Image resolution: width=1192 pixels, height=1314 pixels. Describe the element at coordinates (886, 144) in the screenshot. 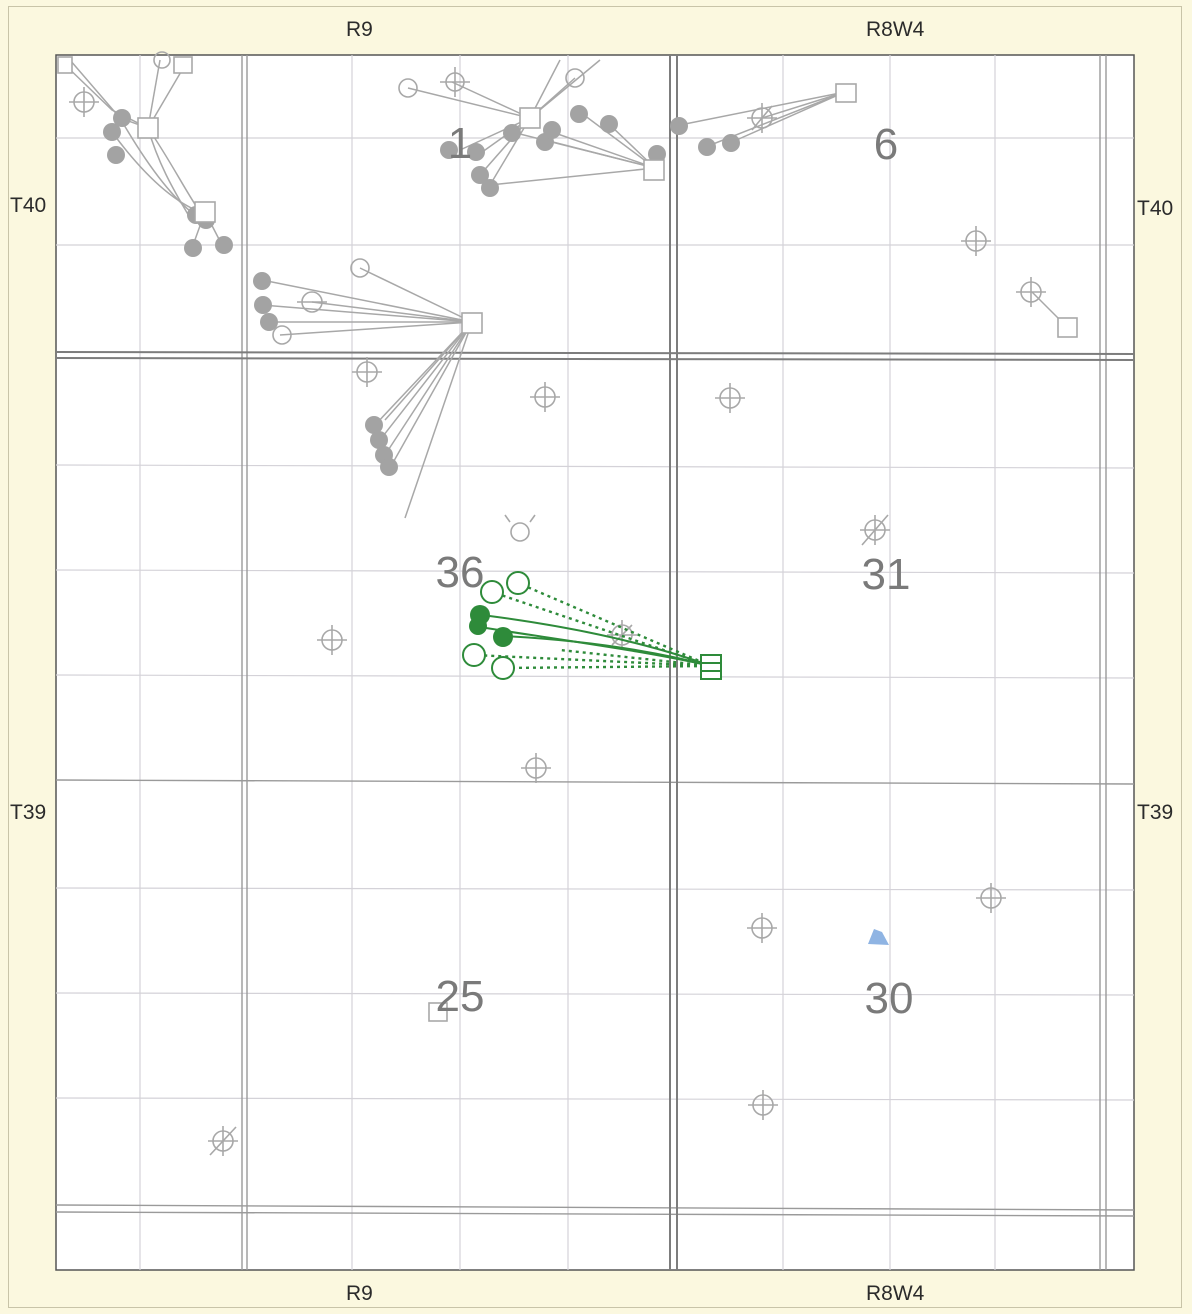

I see `section-6-label: 6` at that location.